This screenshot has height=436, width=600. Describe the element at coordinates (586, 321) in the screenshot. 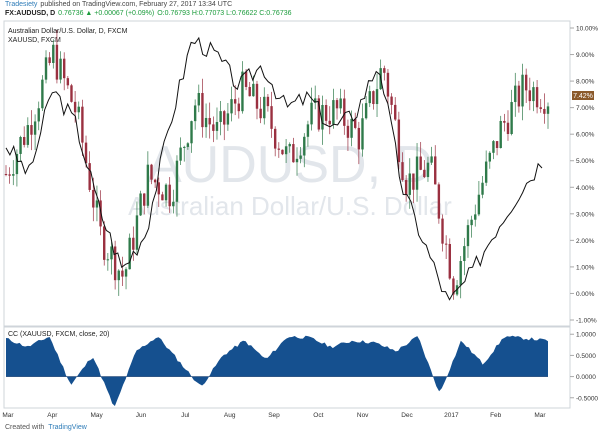

I see `y-tick-label: -1.00%` at that location.